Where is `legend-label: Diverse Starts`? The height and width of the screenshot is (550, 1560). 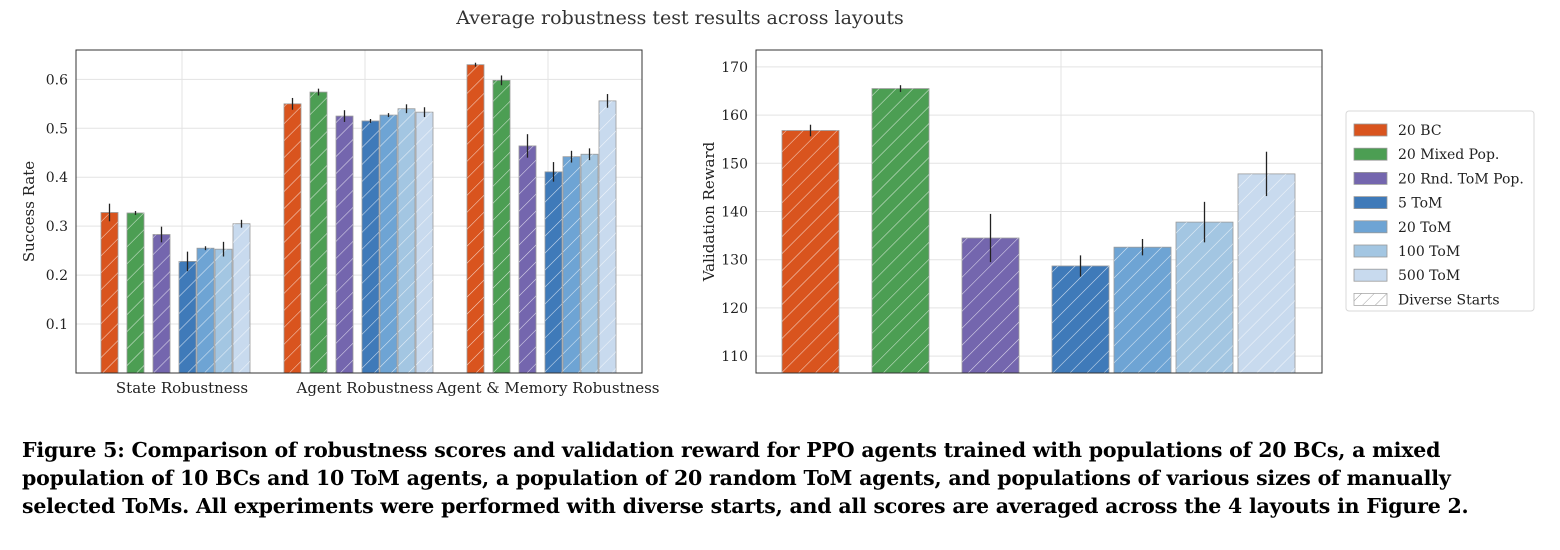
legend-label: Diverse Starts is located at coordinates (1449, 300).